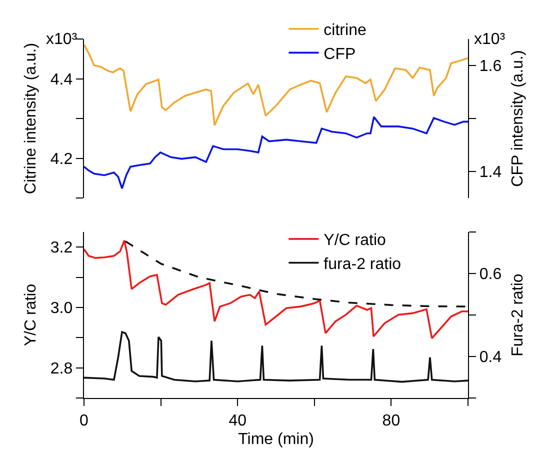  Describe the element at coordinates (490, 357) in the screenshot. I see `y2-tick-label: 0.4` at that location.